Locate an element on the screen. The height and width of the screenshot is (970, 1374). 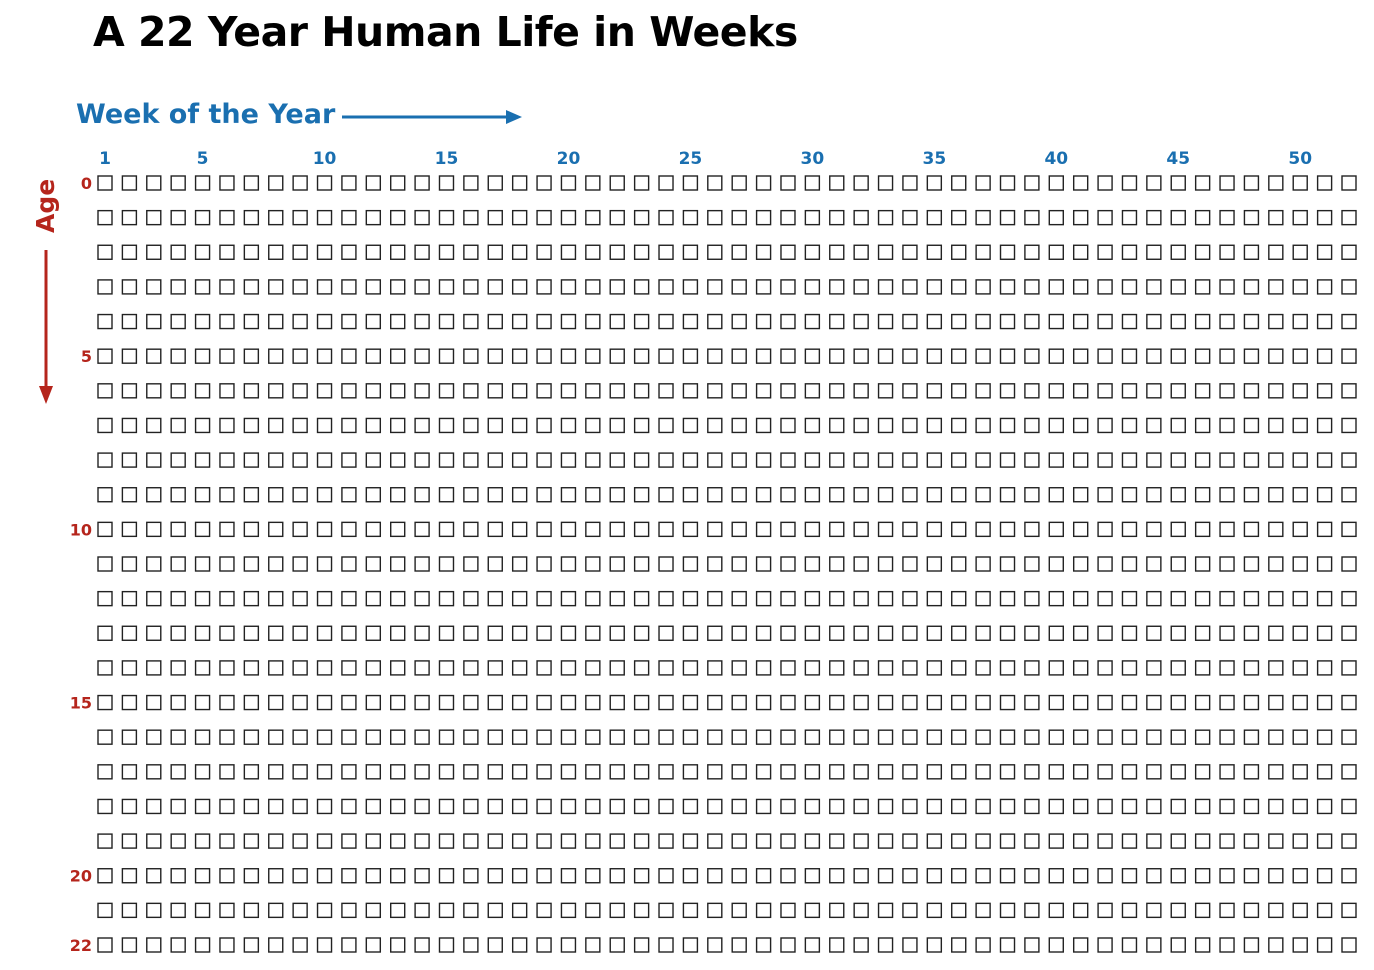
age-tick-label: 0 is located at coordinates (86, 183).